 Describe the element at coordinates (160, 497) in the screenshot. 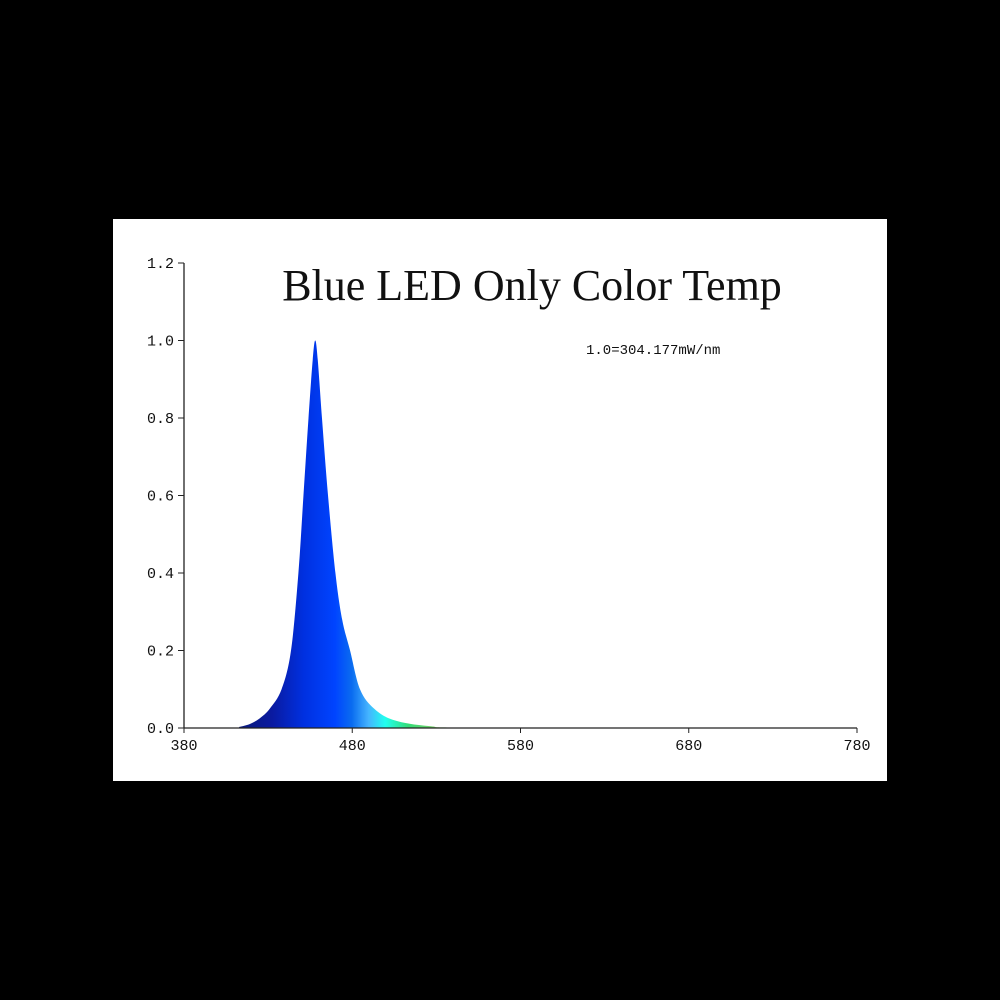

I see `y-tick-label: 0.6` at that location.